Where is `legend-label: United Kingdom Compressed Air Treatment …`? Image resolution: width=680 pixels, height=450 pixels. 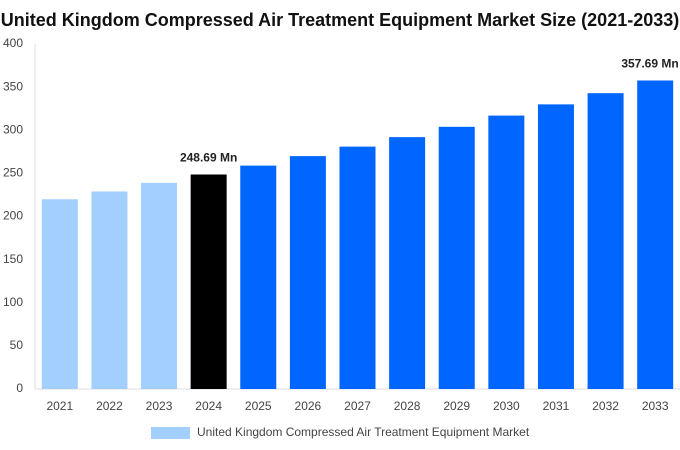 legend-label: United Kingdom Compressed Air Treatment … is located at coordinates (363, 432).